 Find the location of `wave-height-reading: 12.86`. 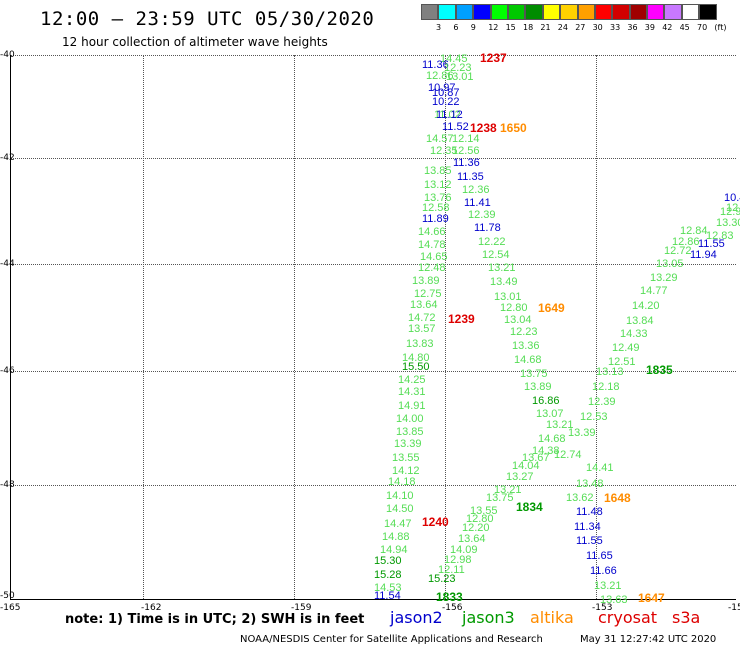

wave-height-reading: 12.86 is located at coordinates (440, 76).